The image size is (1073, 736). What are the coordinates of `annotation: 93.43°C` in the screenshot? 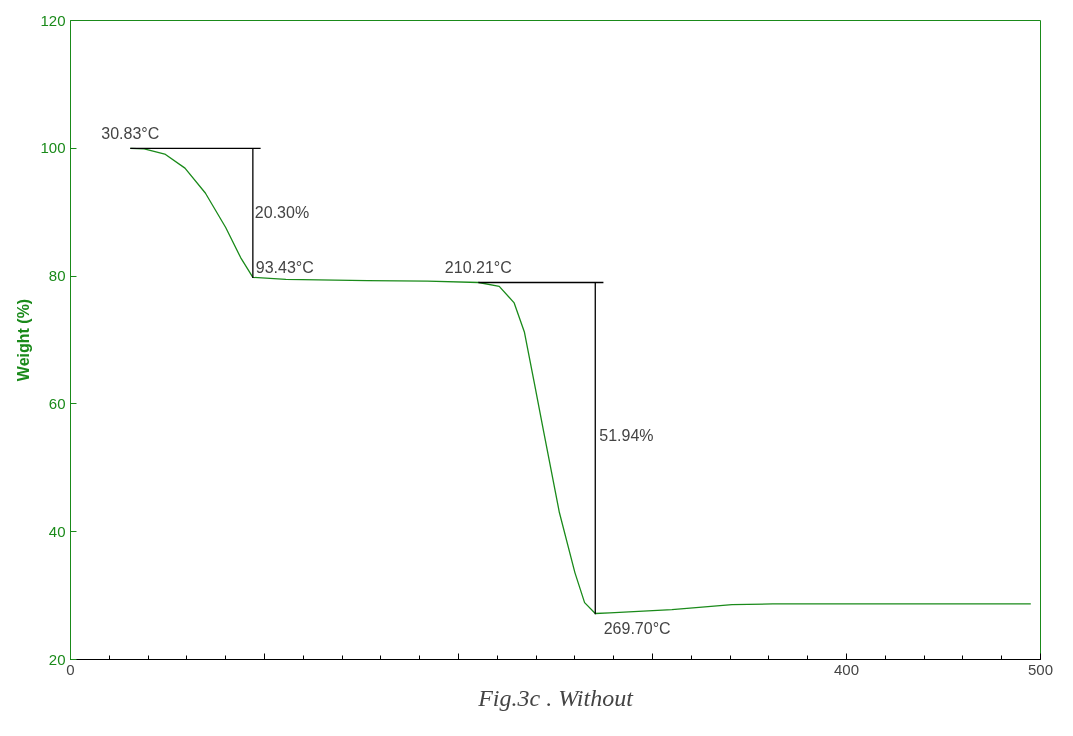 It's located at (284, 268).